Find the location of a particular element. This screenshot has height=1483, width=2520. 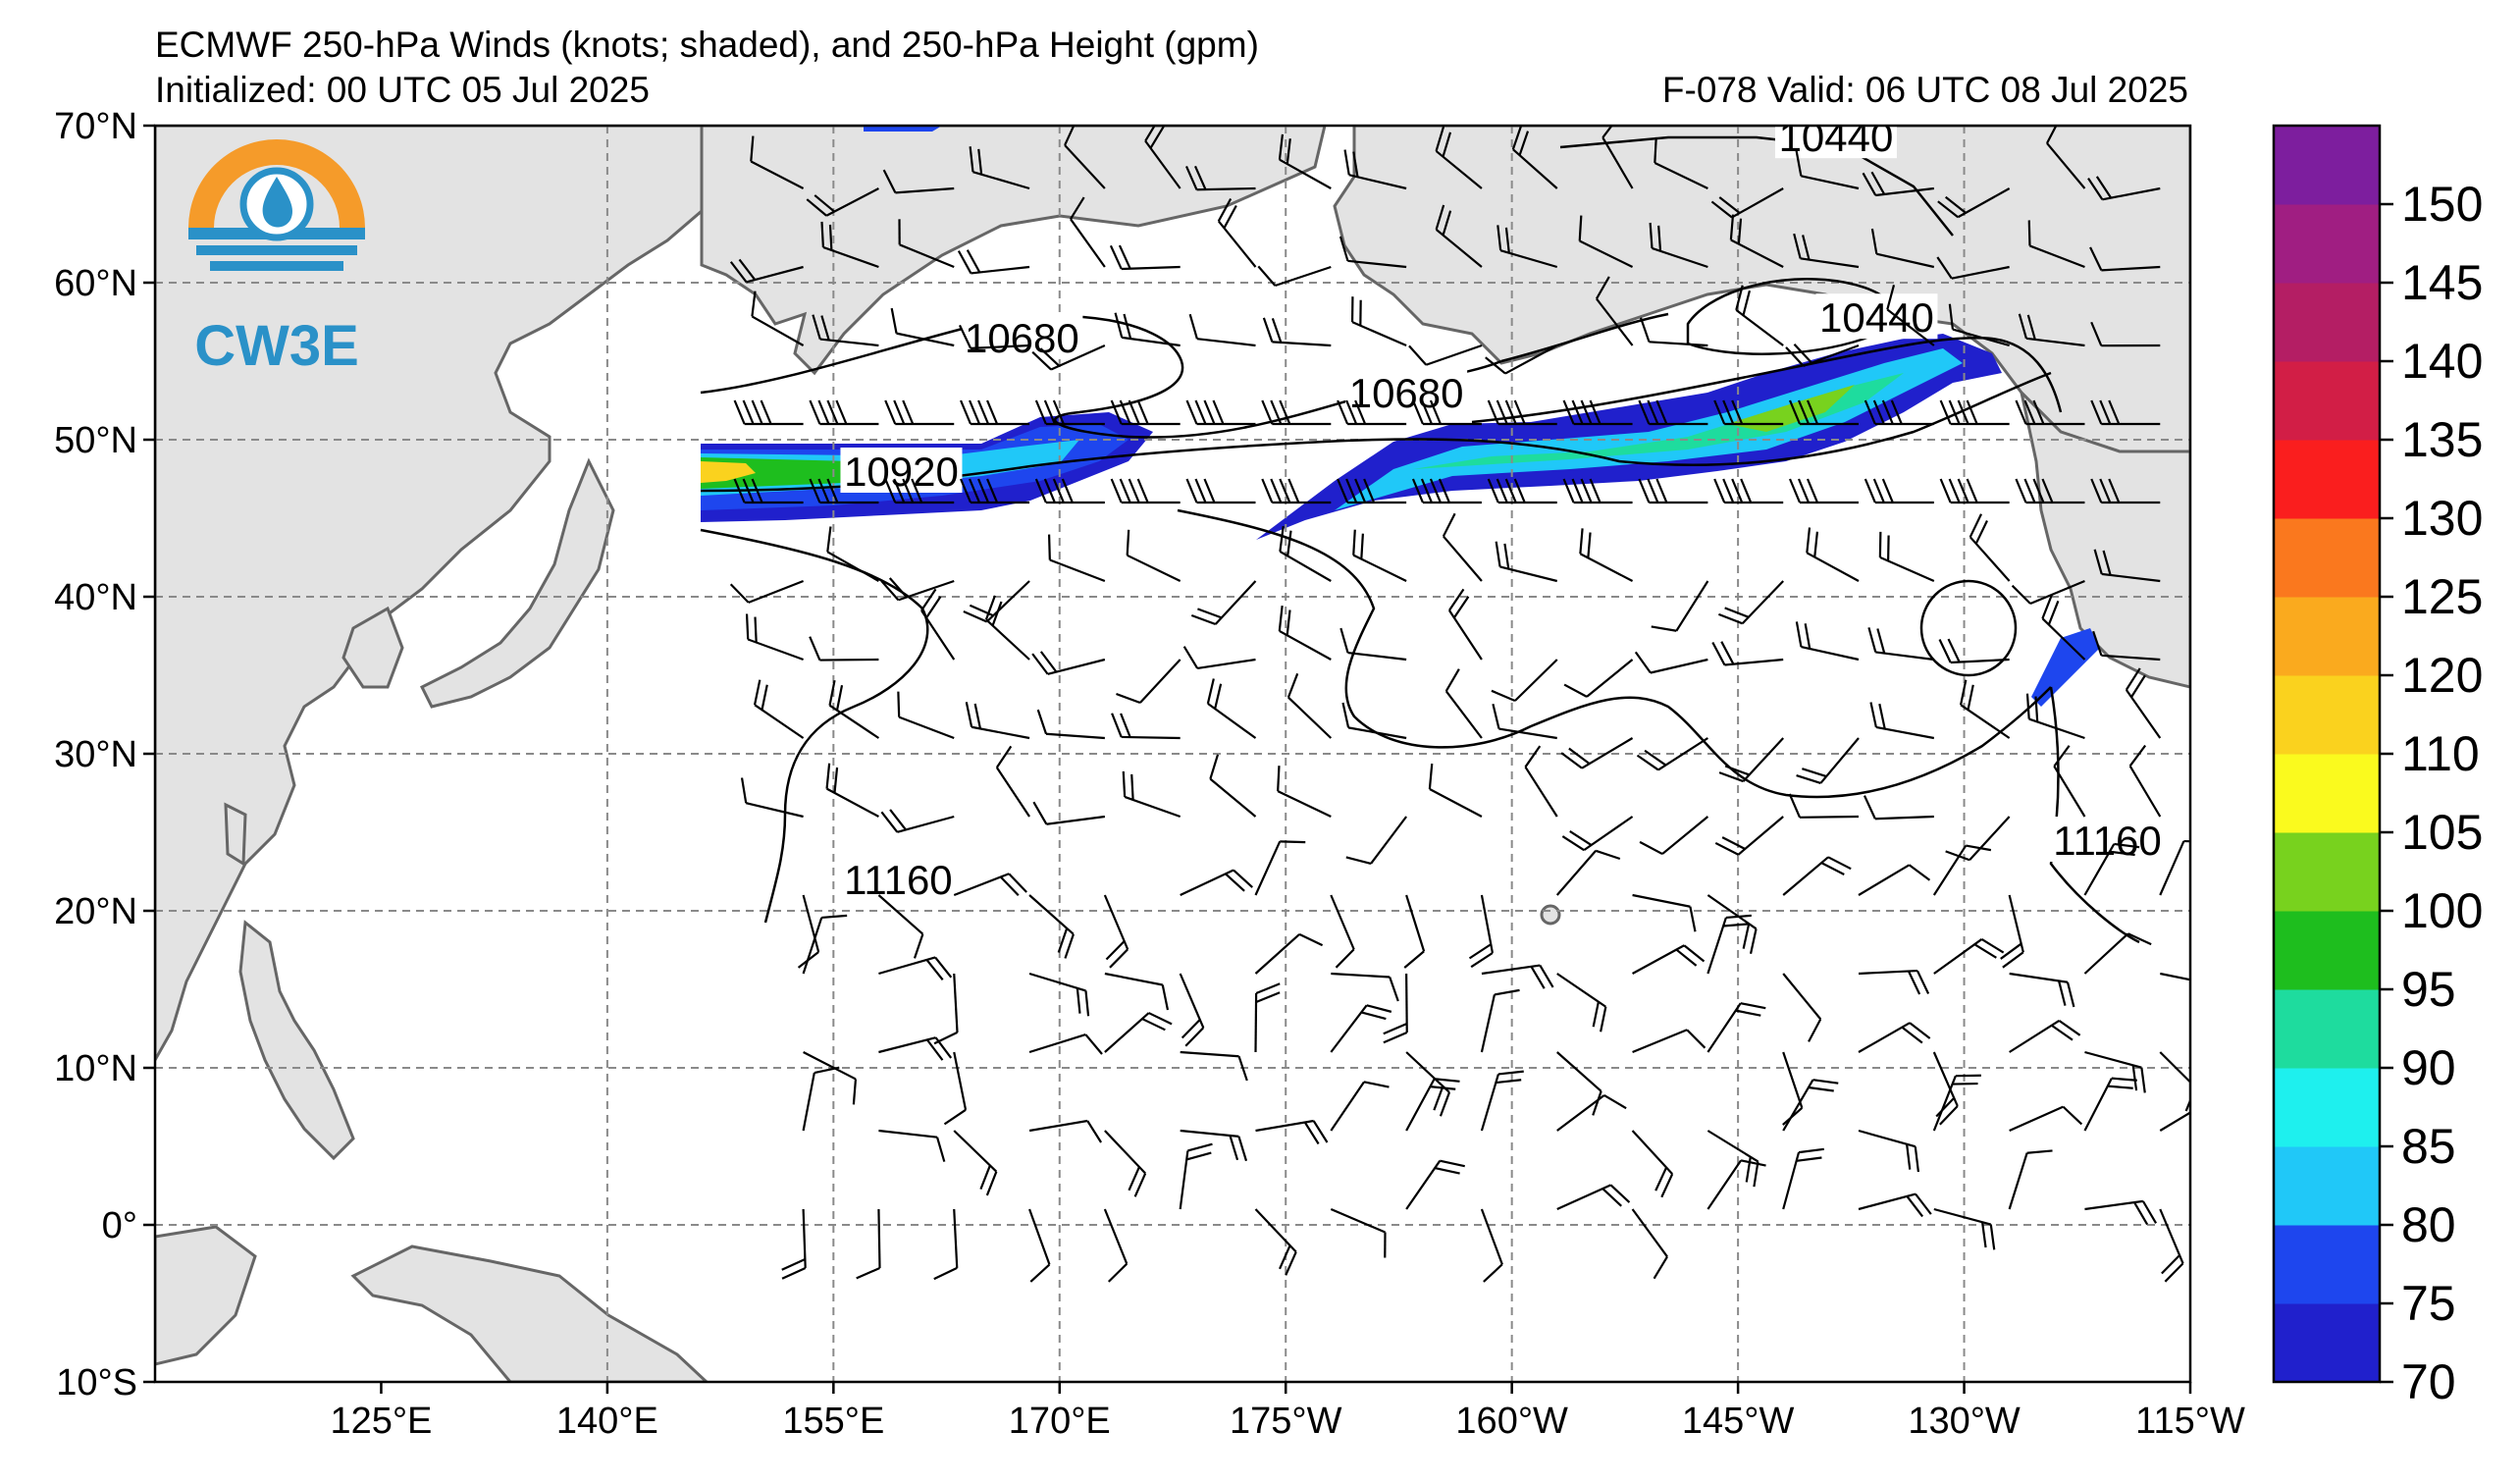

colorbar-label: 150 is located at coordinates (2442, 205).